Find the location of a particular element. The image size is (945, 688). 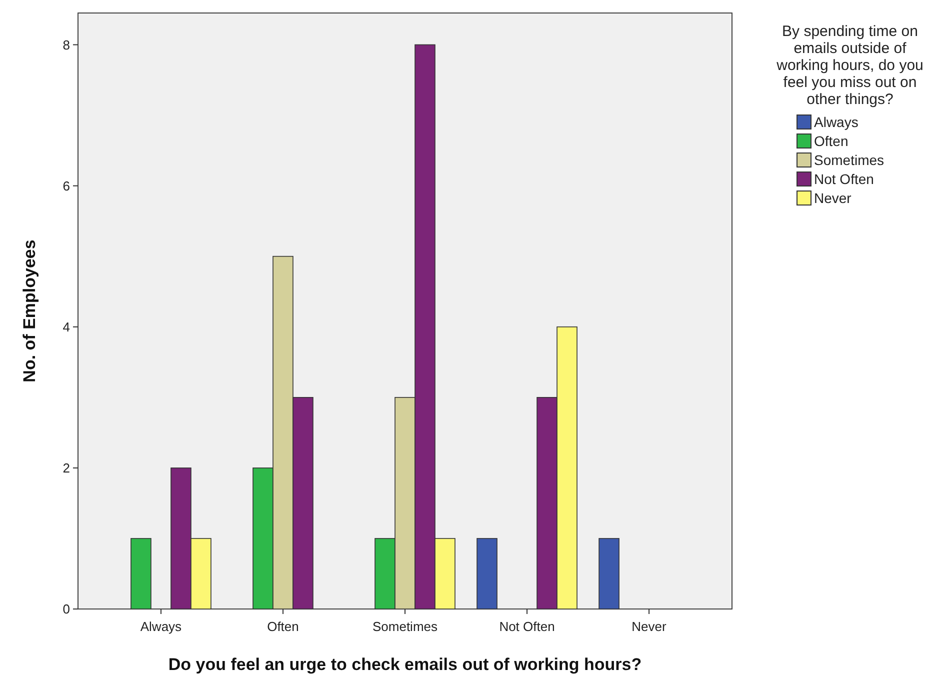

y-tick-label: 6 is located at coordinates (66, 186).